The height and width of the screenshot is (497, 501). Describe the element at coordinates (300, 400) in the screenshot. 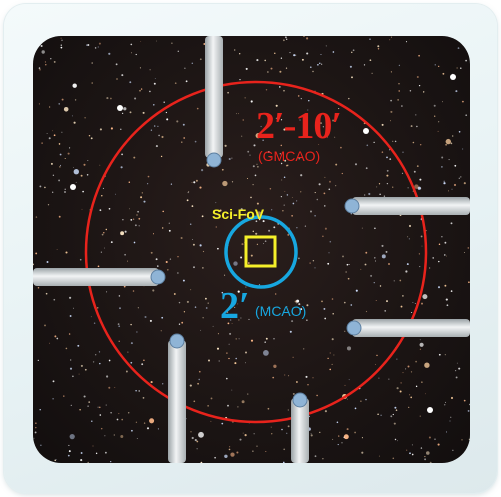

I see `probe-tip-bottom-right` at that location.